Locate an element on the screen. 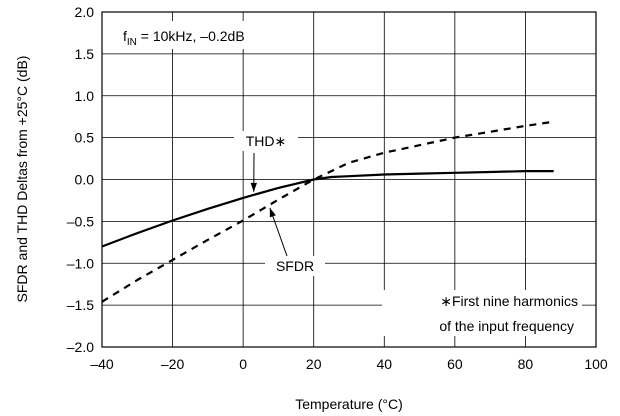  x-tick-label: 0 is located at coordinates (243, 364).